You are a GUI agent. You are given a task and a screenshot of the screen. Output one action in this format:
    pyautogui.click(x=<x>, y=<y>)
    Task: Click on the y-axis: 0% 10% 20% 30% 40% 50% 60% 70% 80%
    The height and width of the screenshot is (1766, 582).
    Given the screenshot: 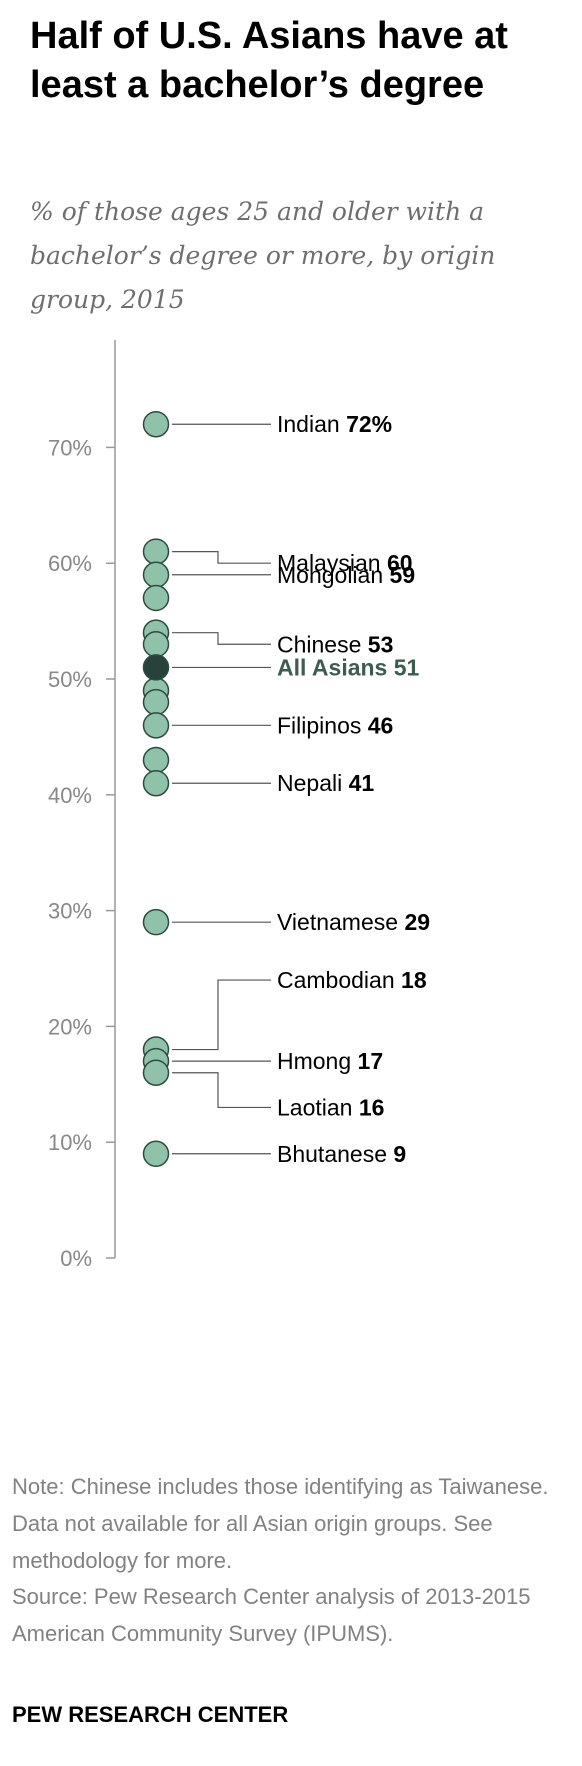 What is the action you would take?
    pyautogui.click(x=82, y=805)
    